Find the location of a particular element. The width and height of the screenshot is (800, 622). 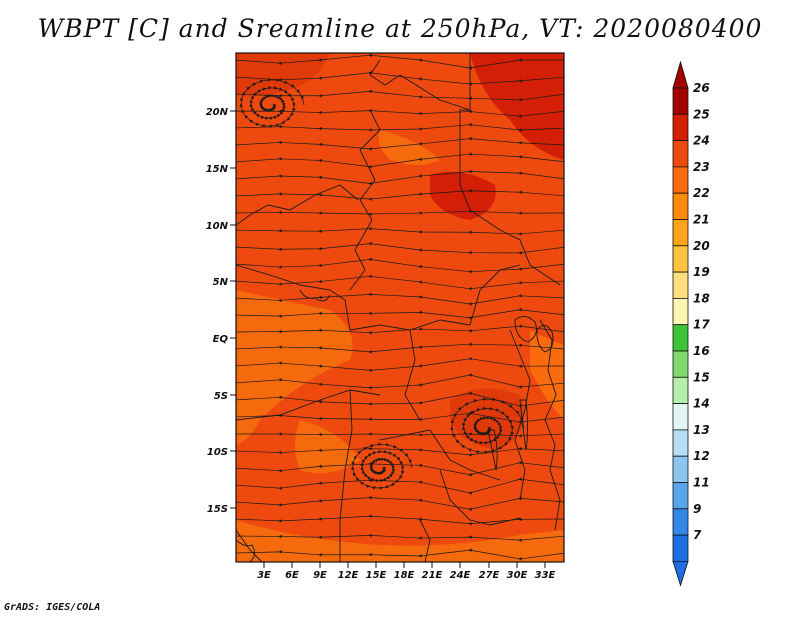

colorbar-label: 9 is located at coordinates (697, 509).